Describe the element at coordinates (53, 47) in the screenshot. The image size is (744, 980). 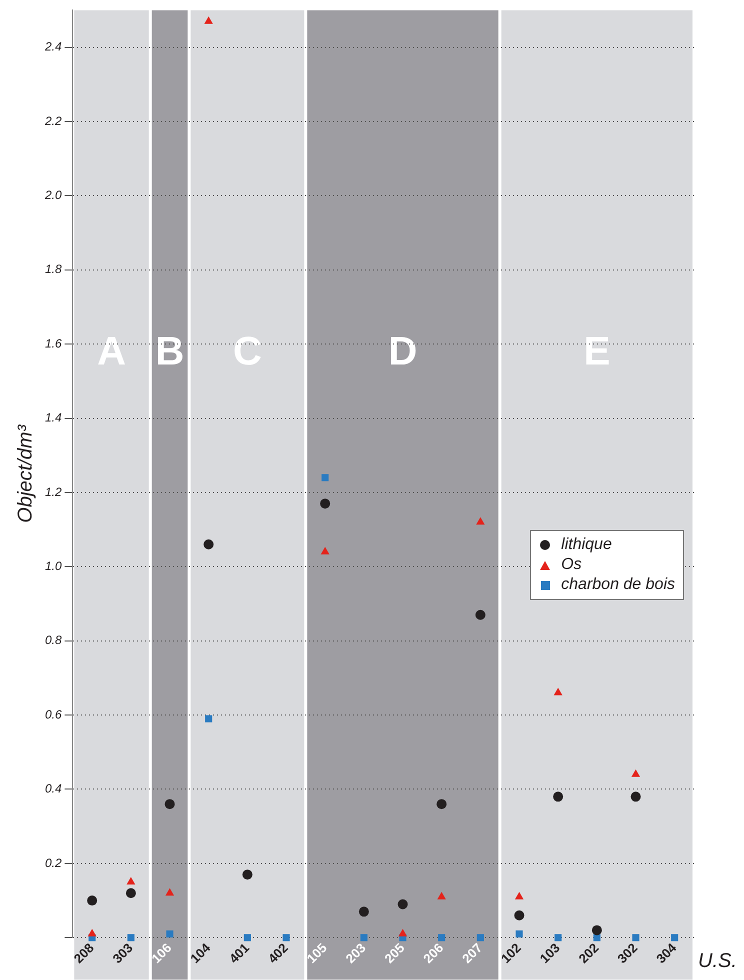
I see `y-tick-label: 2.4` at that location.